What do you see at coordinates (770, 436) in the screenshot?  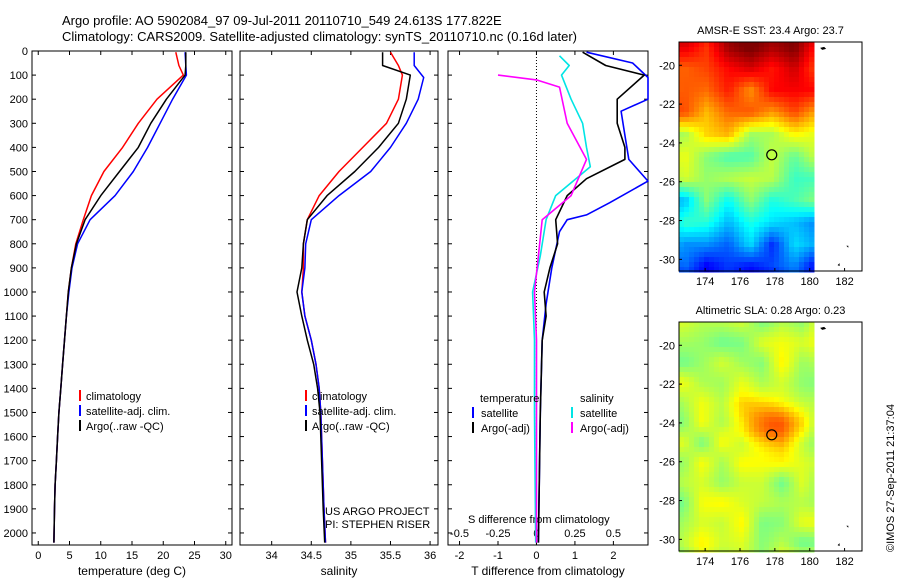 I see `map-frame-sla` at bounding box center [770, 436].